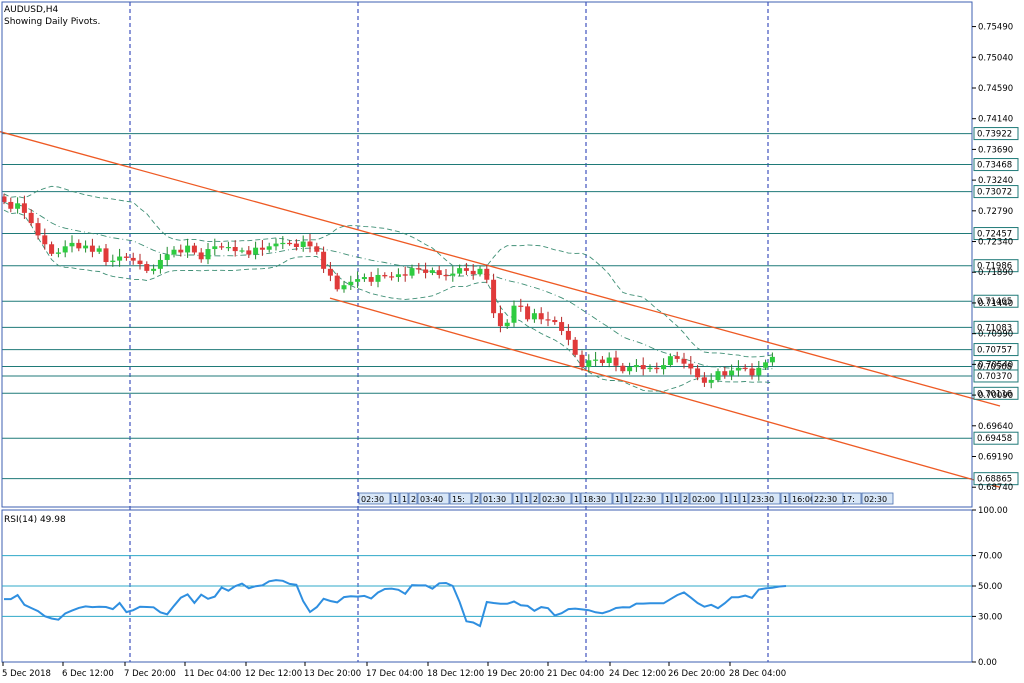 The height and width of the screenshot is (683, 1024). I want to click on price-axis-label: 0.72790, so click(995, 212).